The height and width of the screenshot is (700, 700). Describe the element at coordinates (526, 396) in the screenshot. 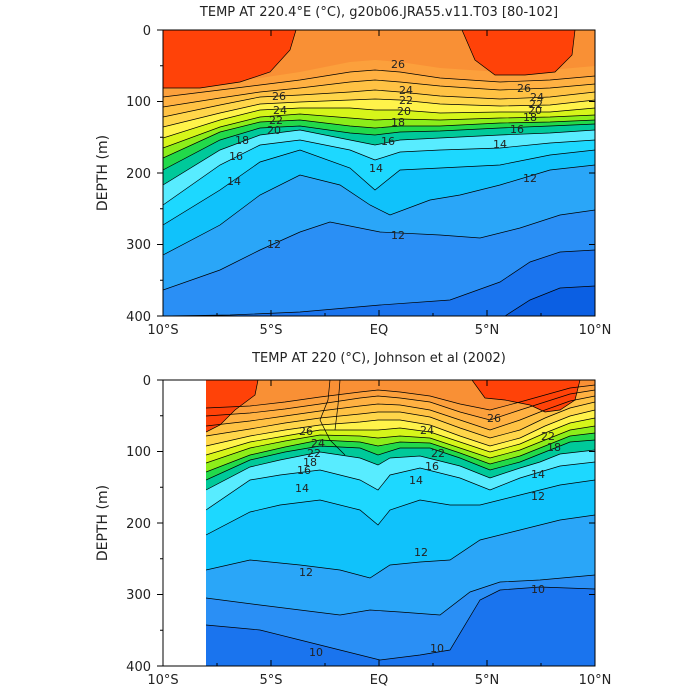

I see `band-bot-27b` at that location.